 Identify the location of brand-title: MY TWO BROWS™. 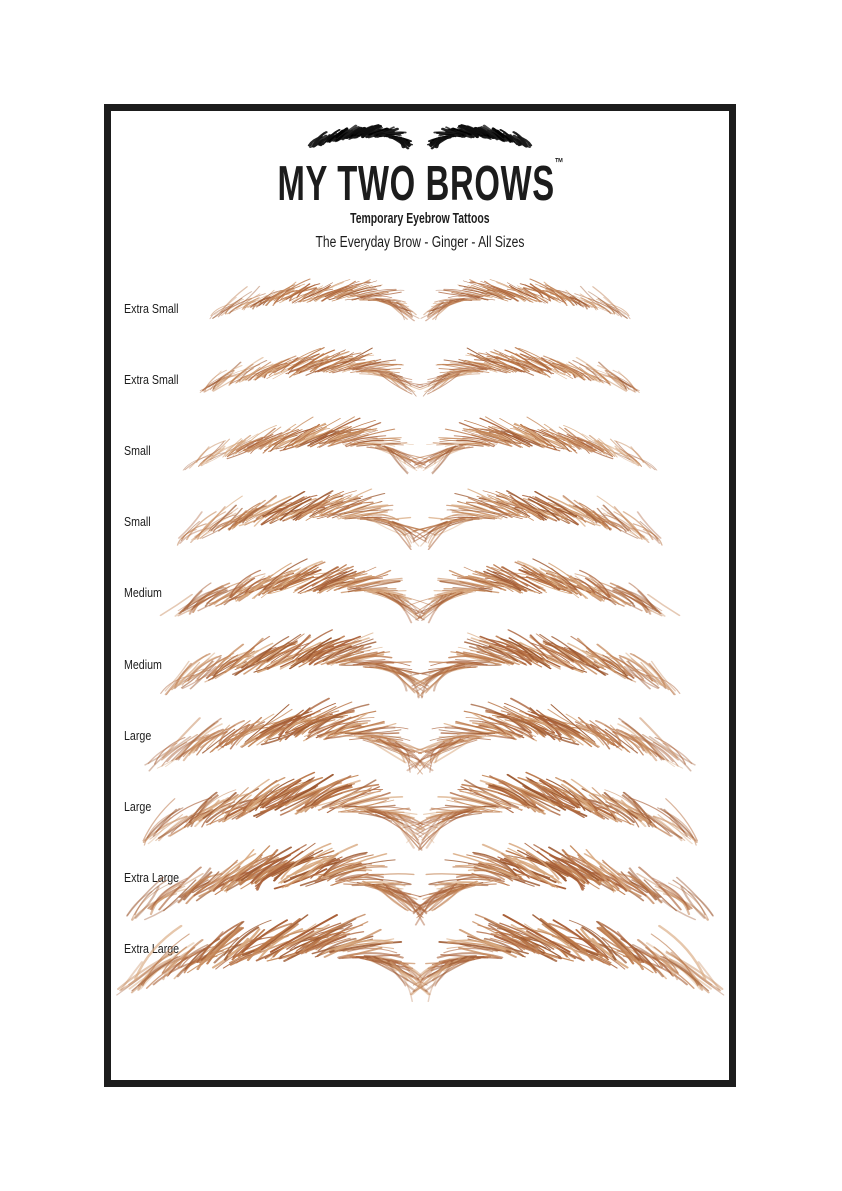
(420, 183).